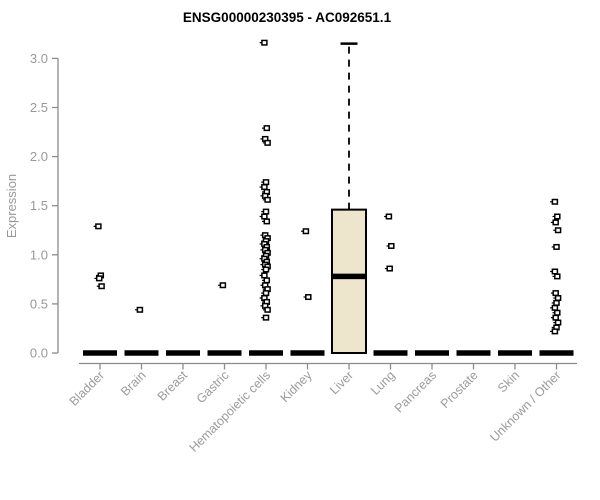 The image size is (600, 500). What do you see at coordinates (39, 353) in the screenshot?
I see `y-axis-tick-label: 0.0` at bounding box center [39, 353].